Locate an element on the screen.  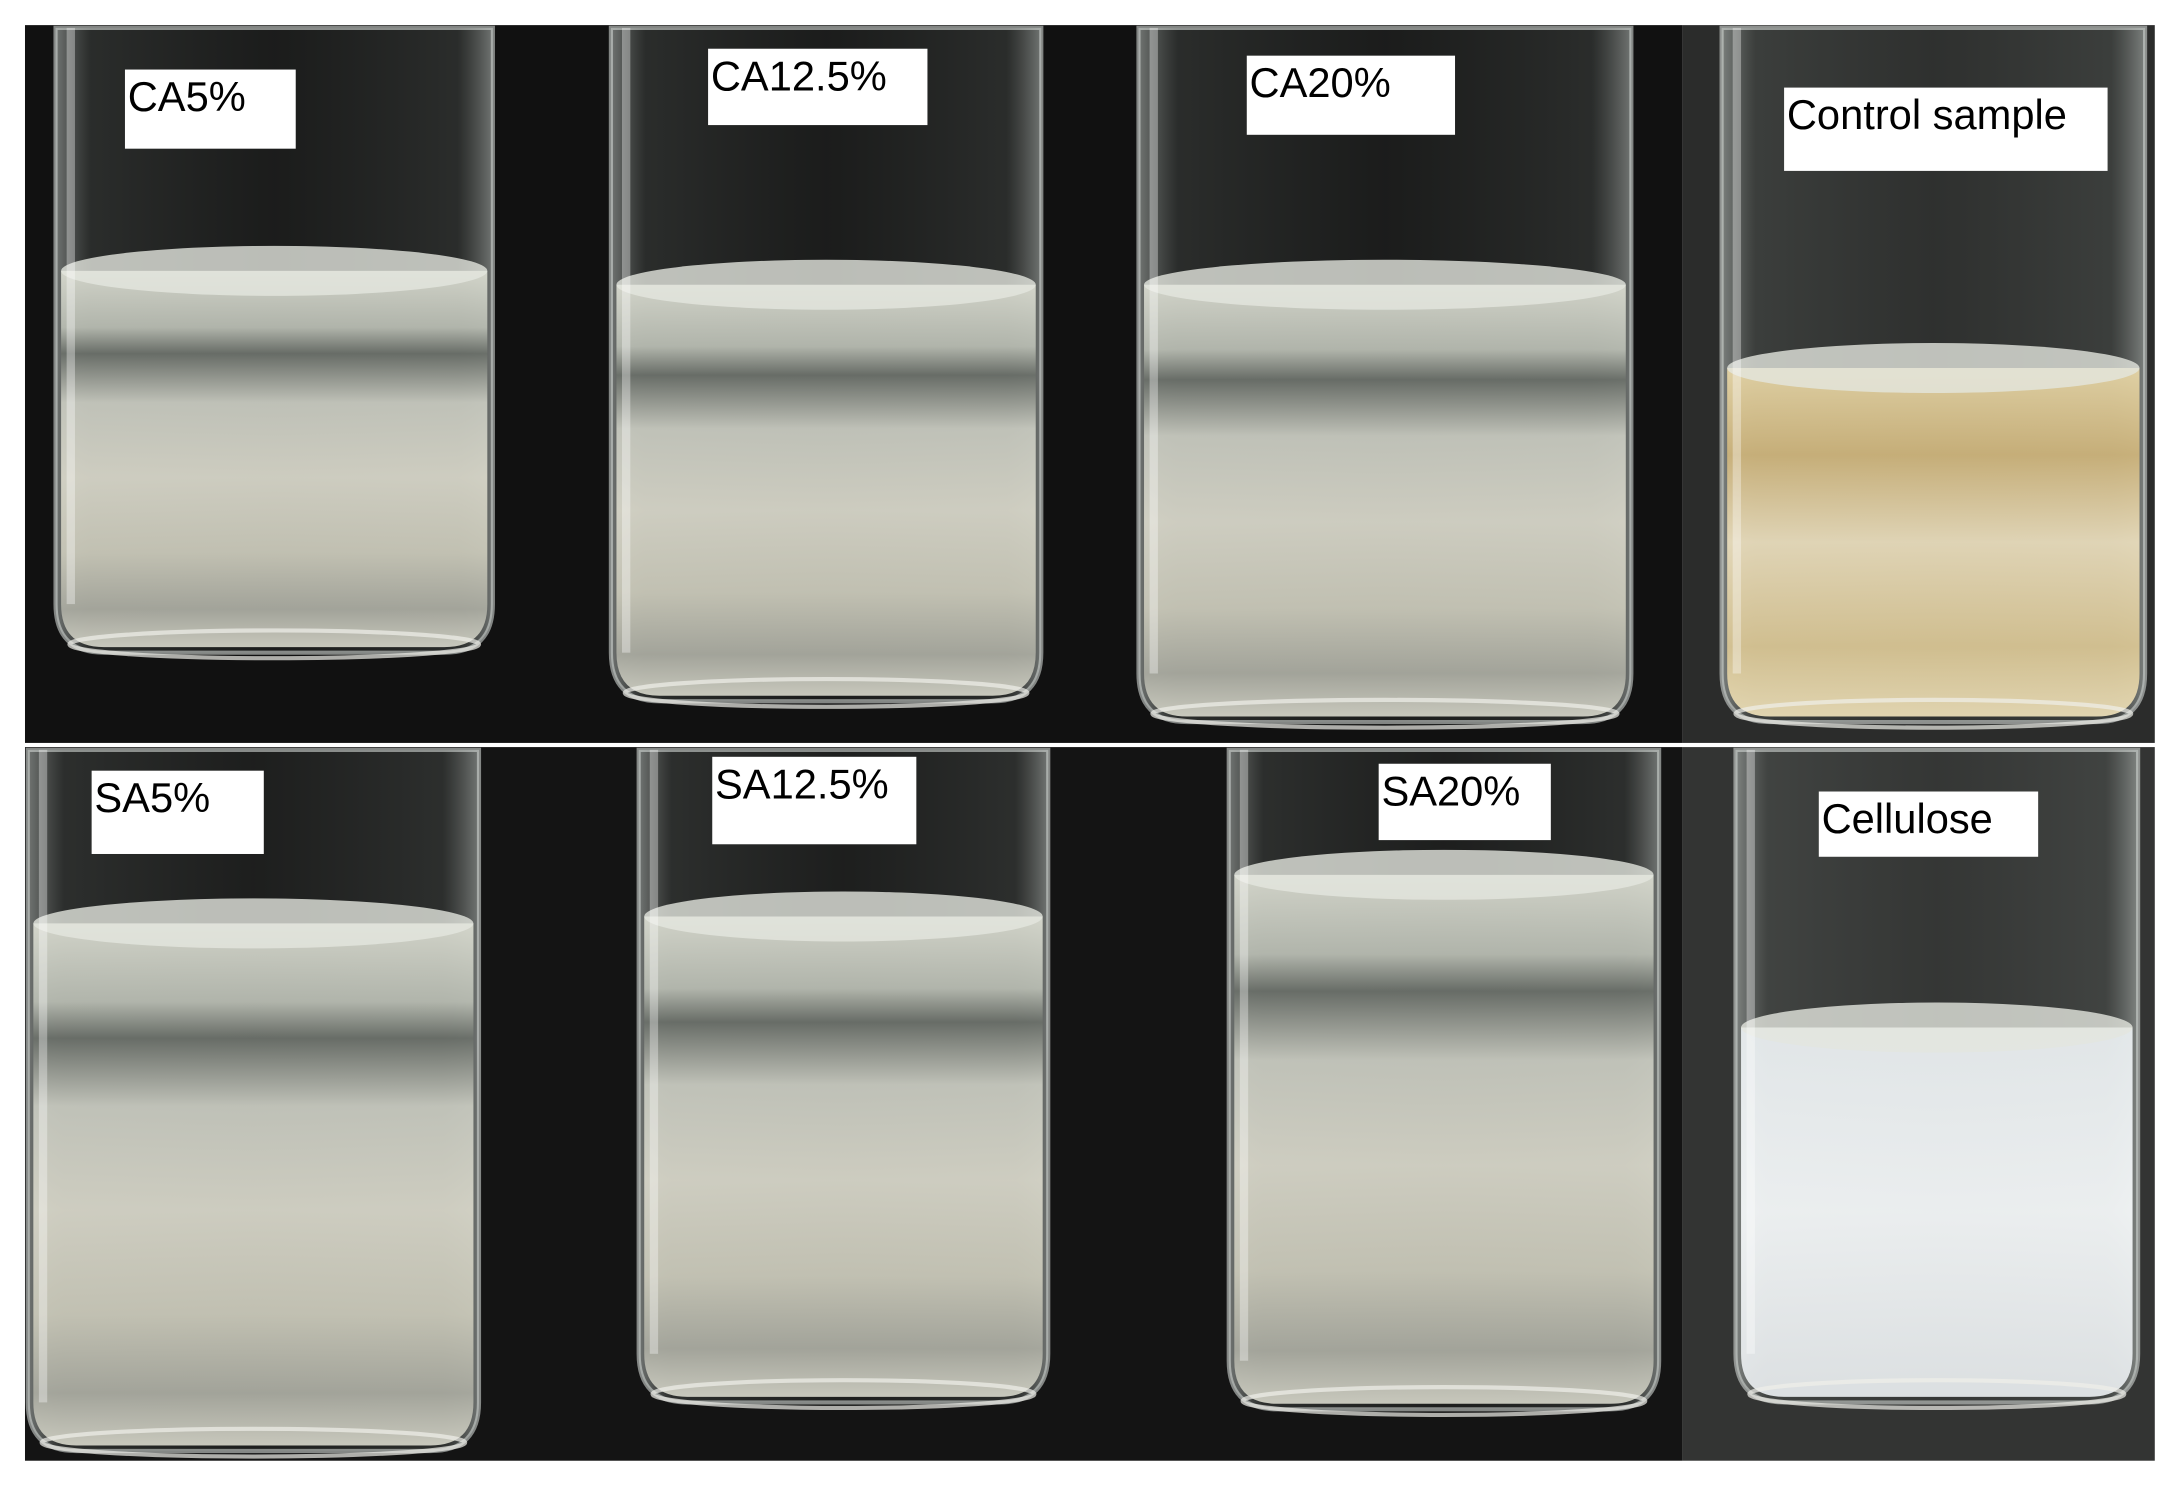
sample-label: SA5% is located at coordinates (152, 797).